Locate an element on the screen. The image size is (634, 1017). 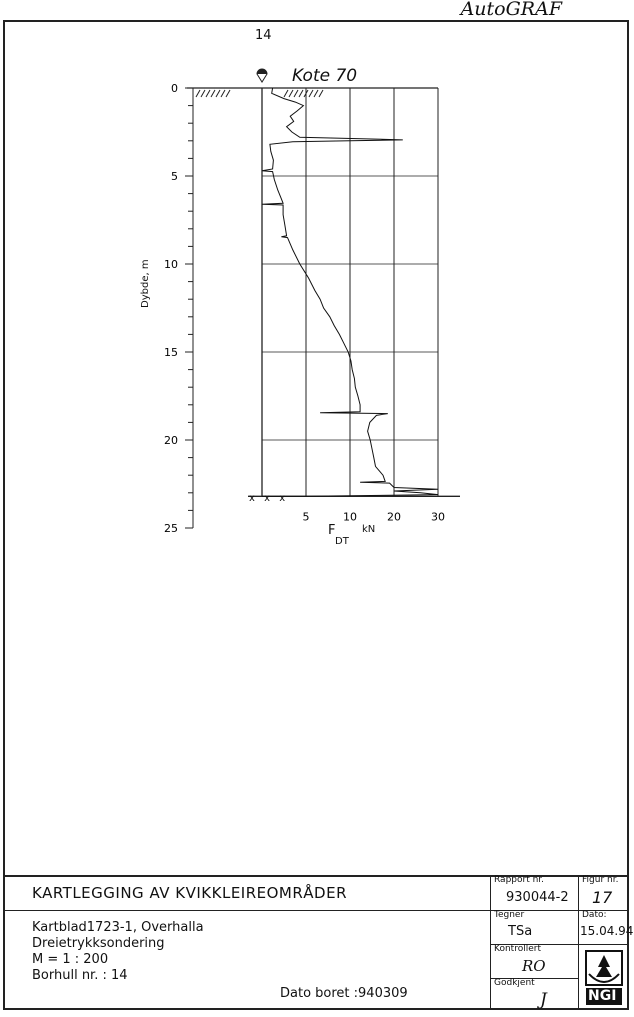
x-axis-label: F is located at coordinates (332, 530).